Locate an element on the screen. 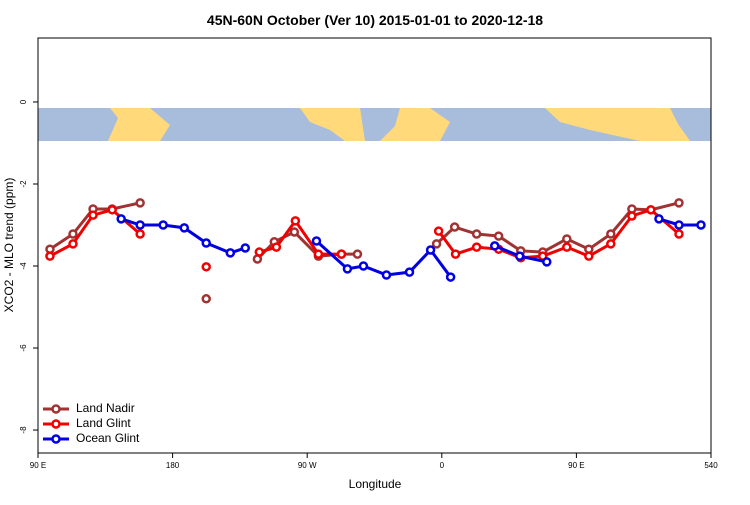  x-tick-label: 90 W is located at coordinates (307, 465).